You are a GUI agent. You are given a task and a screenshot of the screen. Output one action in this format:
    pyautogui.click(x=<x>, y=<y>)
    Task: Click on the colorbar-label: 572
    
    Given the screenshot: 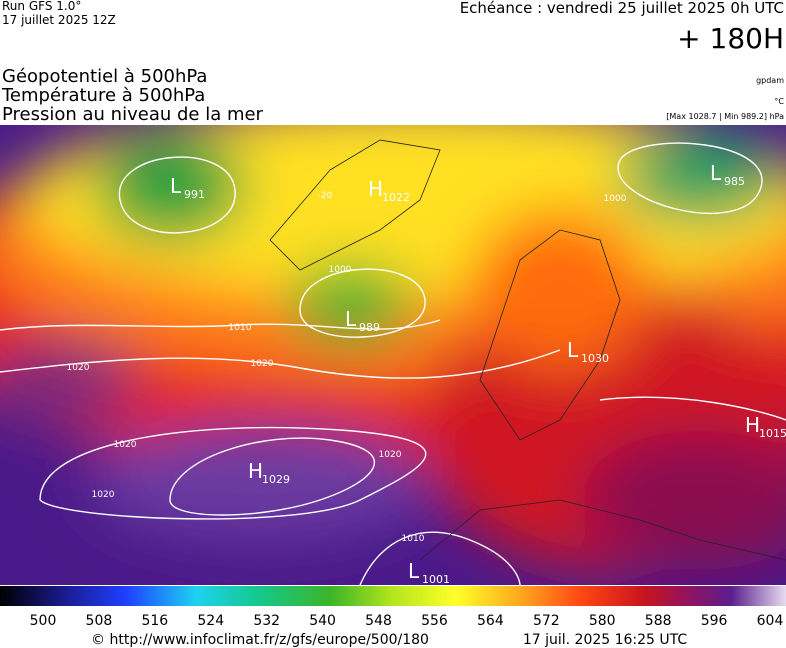 What is the action you would take?
    pyautogui.click(x=546, y=621)
    